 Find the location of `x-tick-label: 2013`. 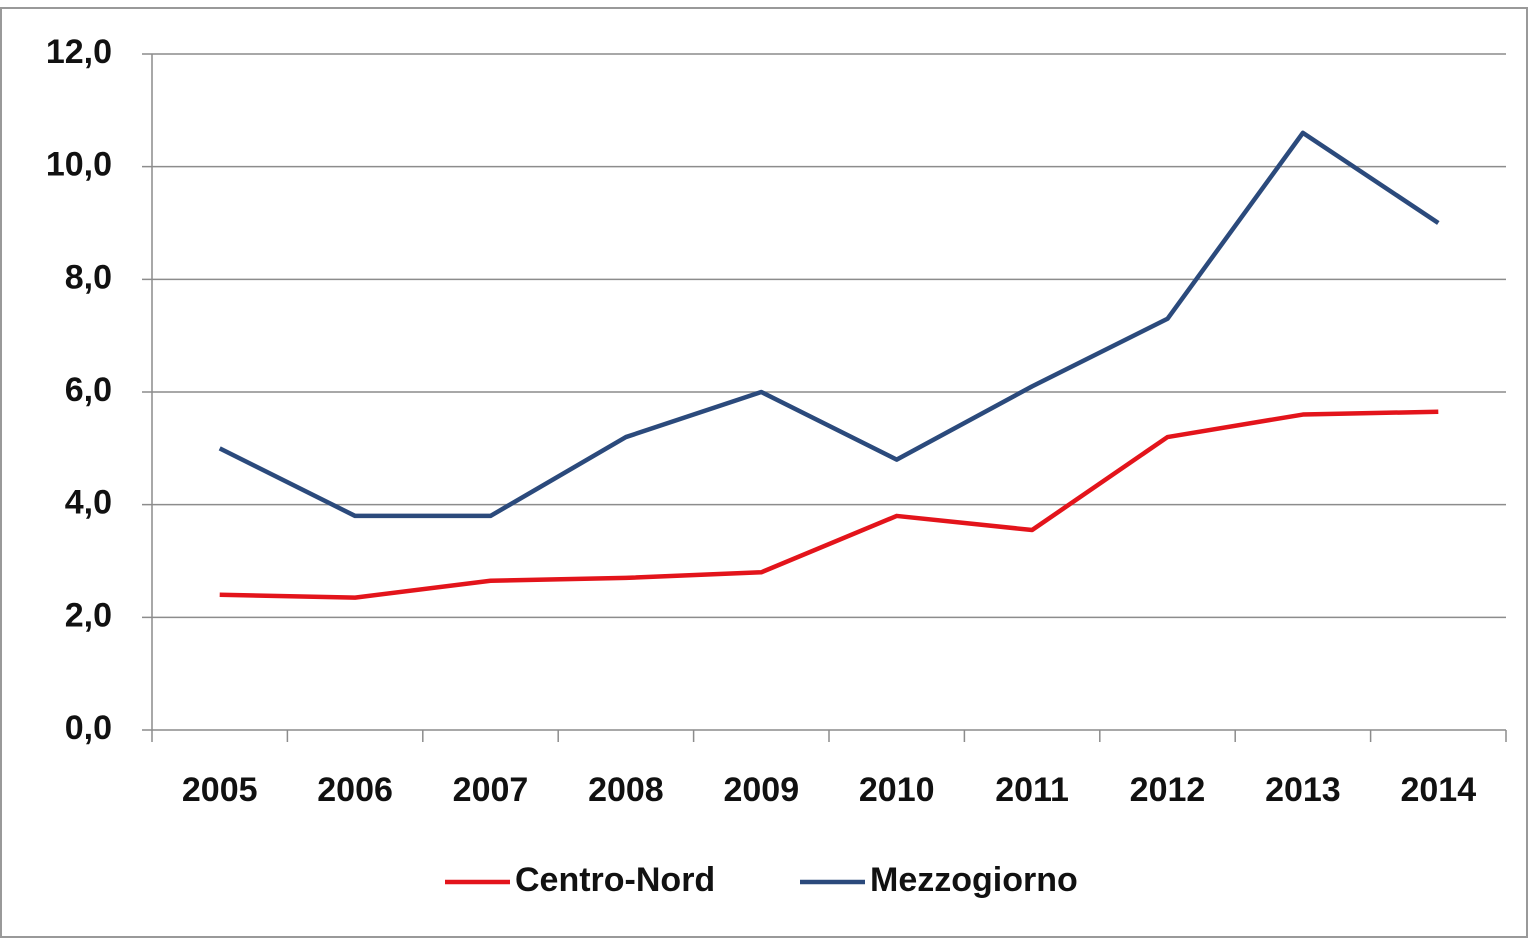

x-tick-label: 2013 is located at coordinates (1303, 790).